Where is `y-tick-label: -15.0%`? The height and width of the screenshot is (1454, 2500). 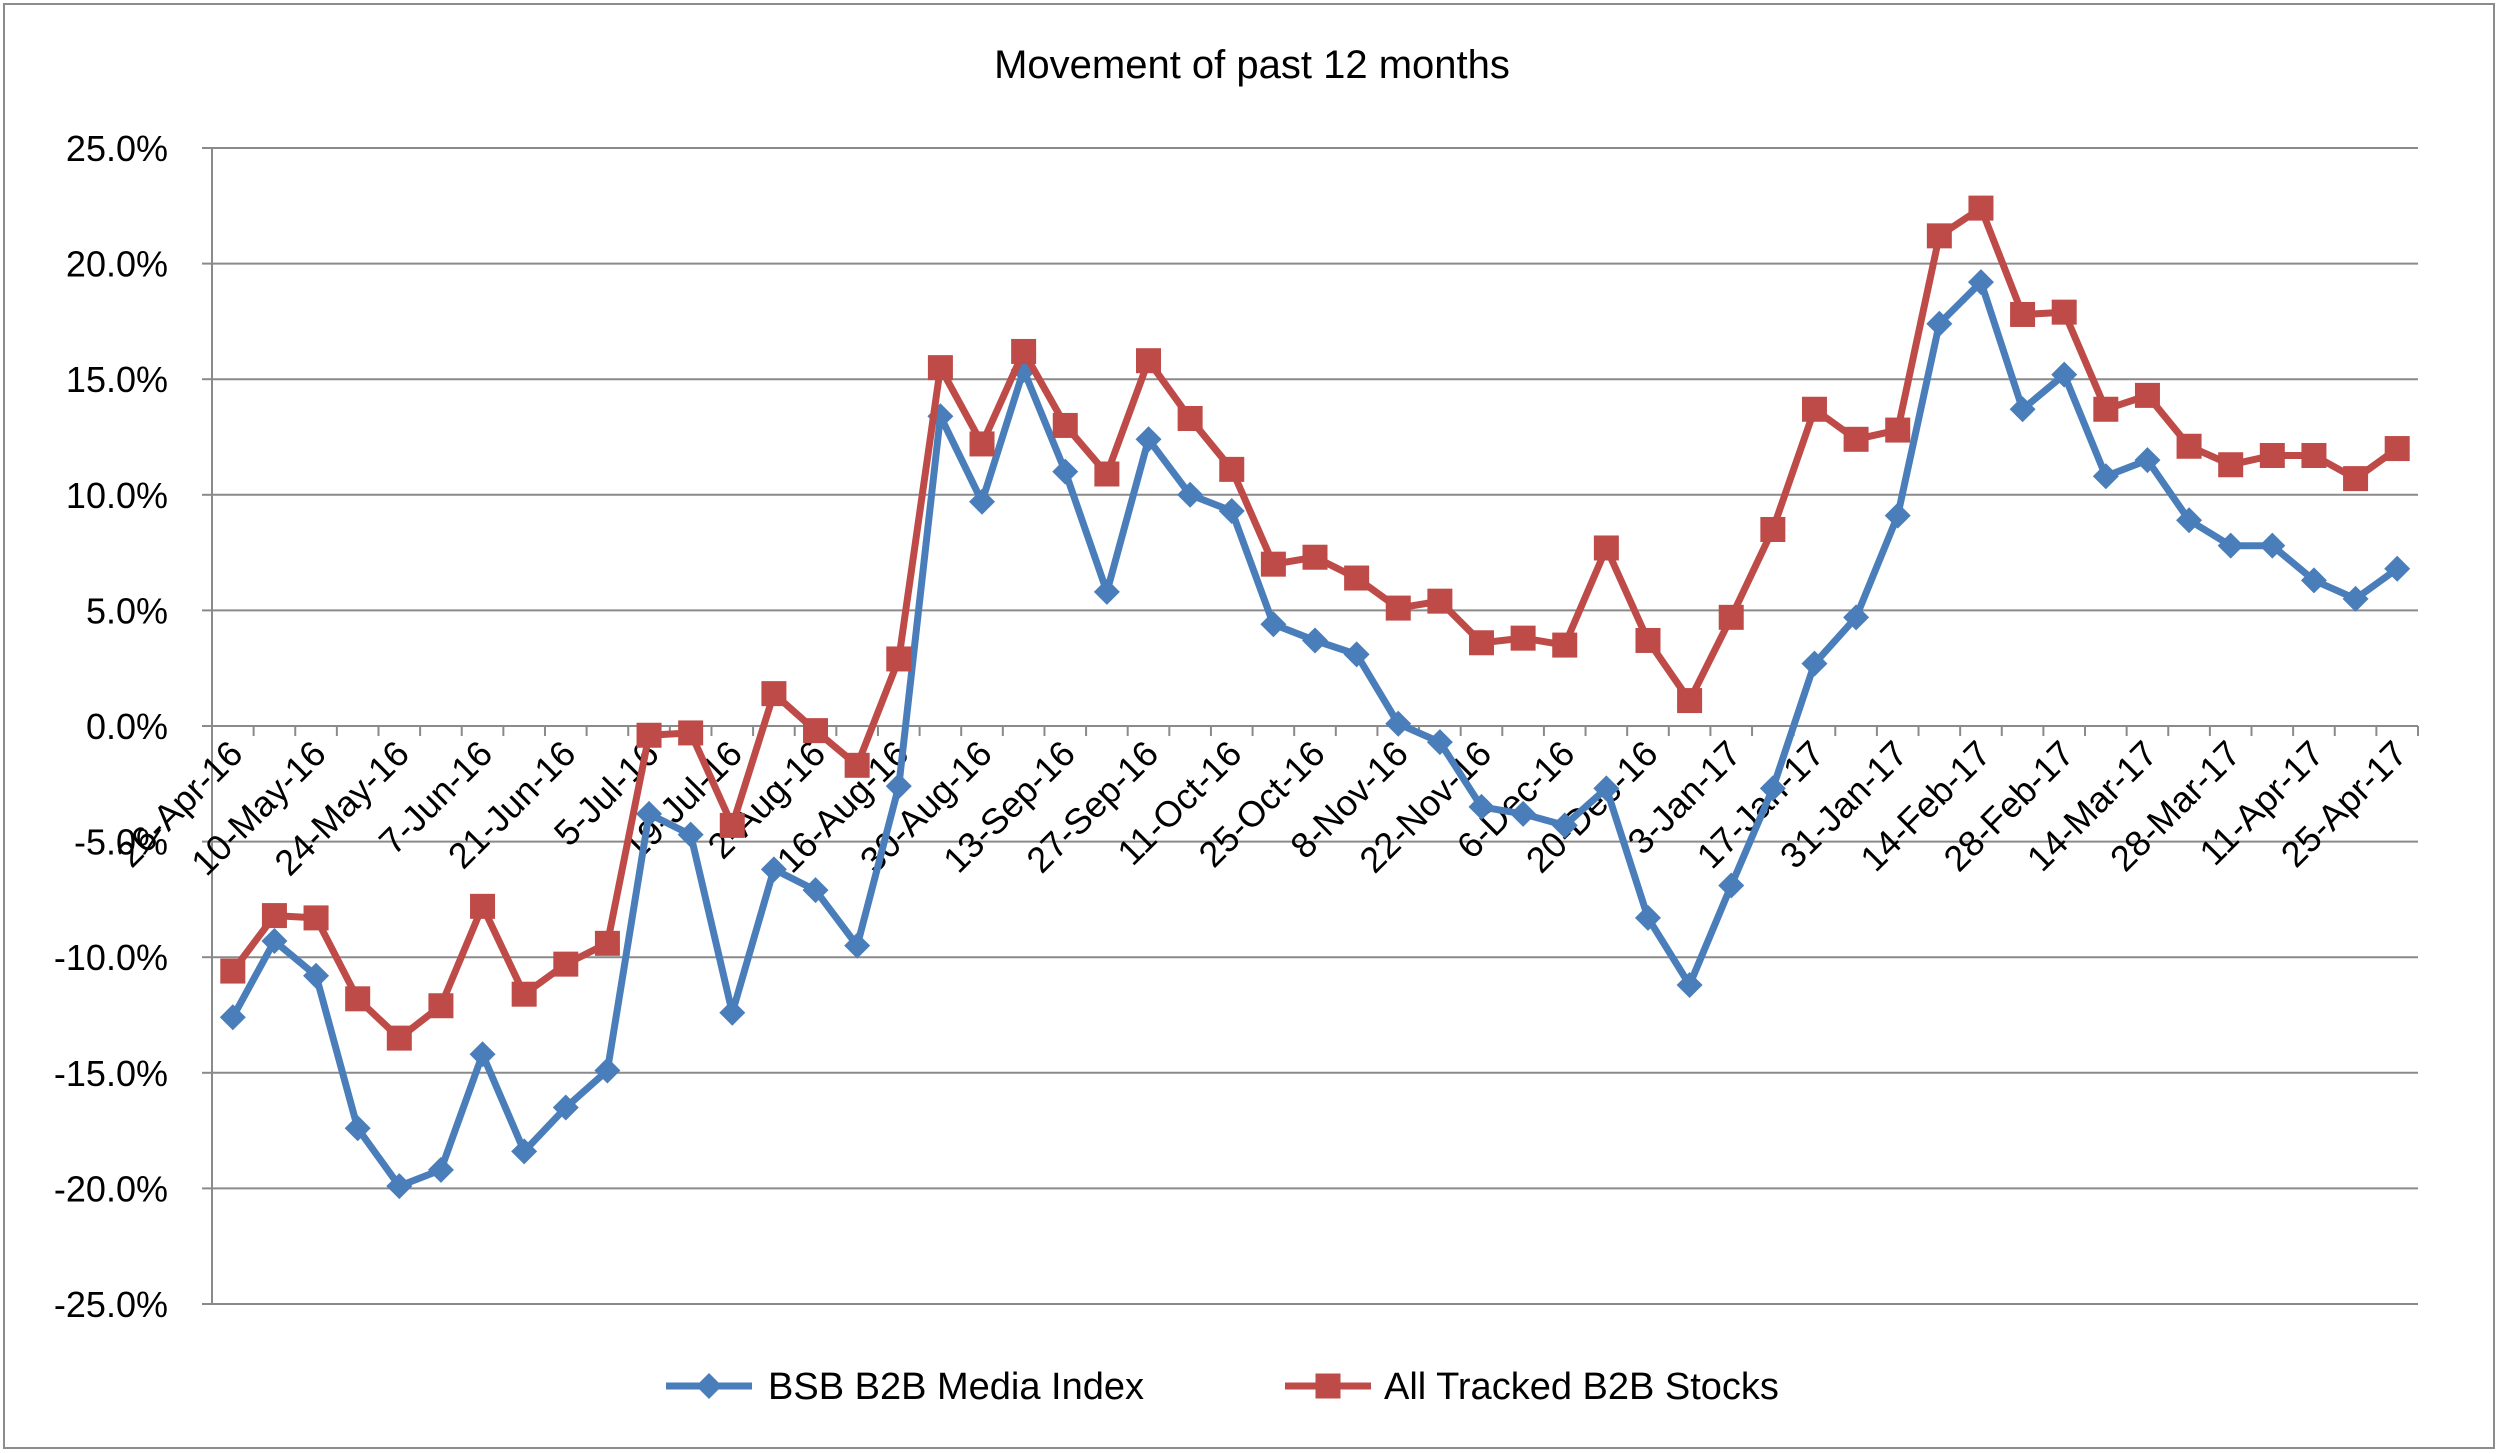 y-tick-label: -15.0% is located at coordinates (111, 1073).